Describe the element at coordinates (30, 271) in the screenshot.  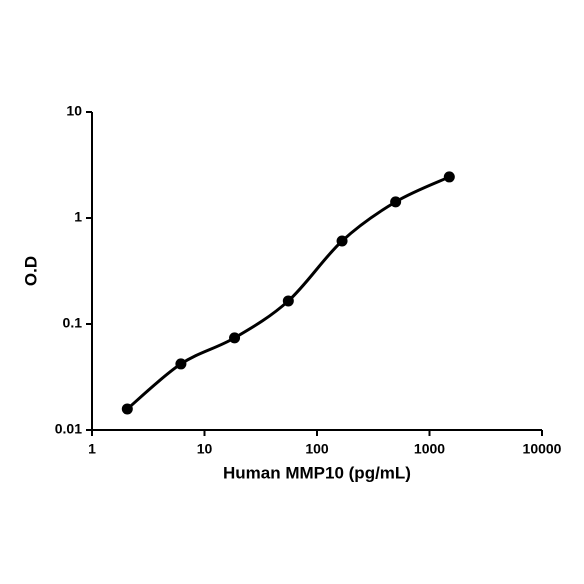
I see `y-axis-title: O.D` at that location.